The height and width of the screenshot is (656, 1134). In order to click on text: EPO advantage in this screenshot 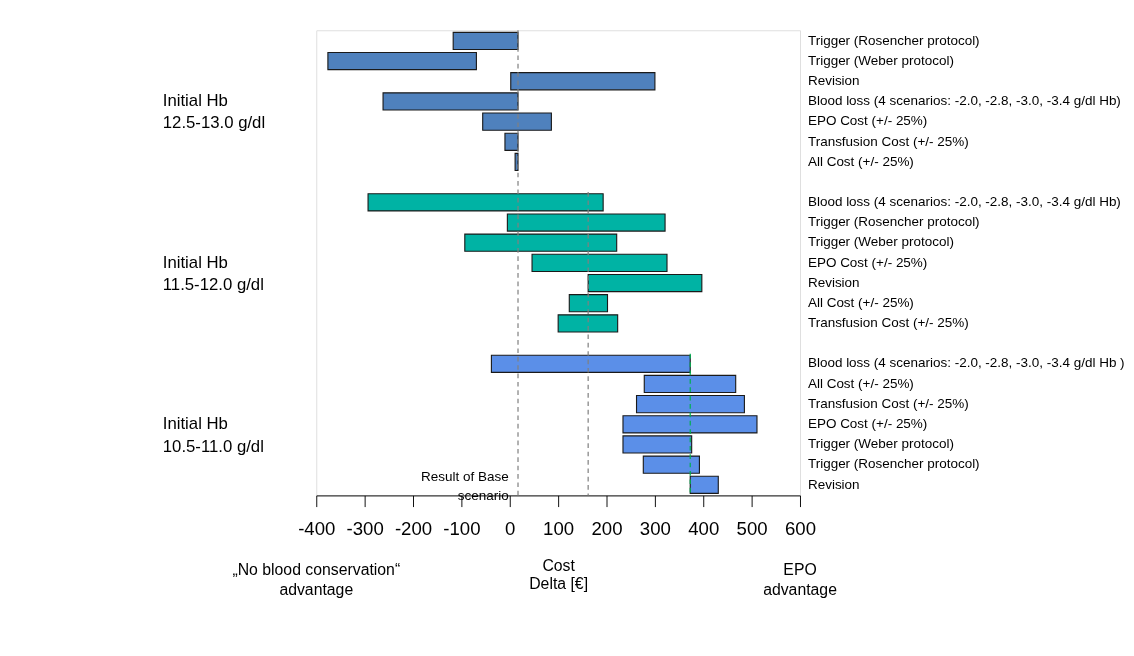, I will do `click(800, 579)`.